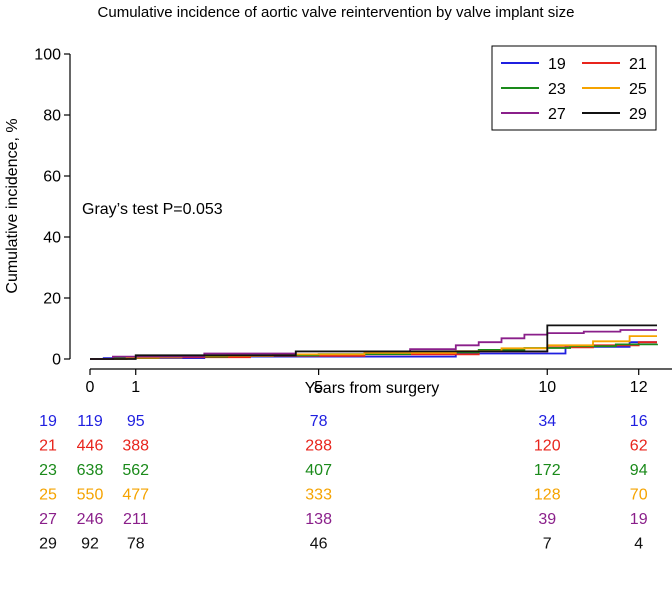  What do you see at coordinates (547, 470) in the screenshot?
I see `risk-count: 172` at bounding box center [547, 470].